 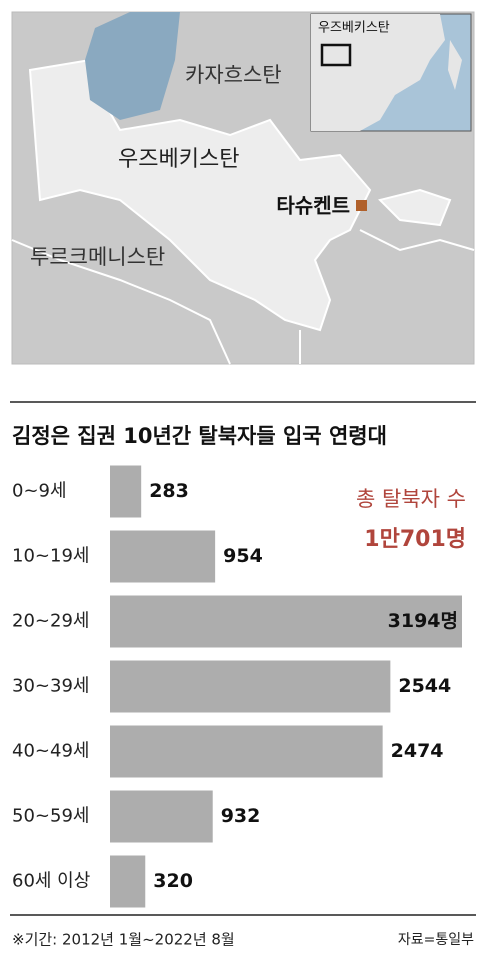 I want to click on note: ※기간: 2012년 1월~2022년 8월, so click(x=123, y=940).